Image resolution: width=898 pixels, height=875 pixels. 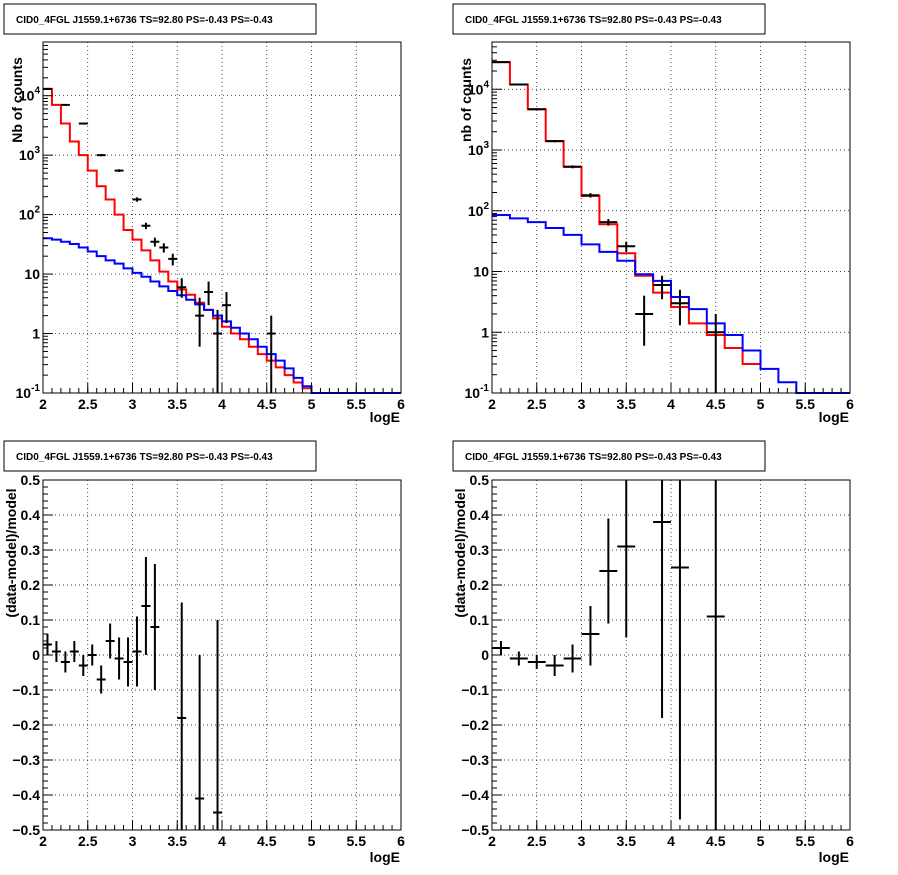 I want to click on x-tick-label: 4.5, so click(x=267, y=841).